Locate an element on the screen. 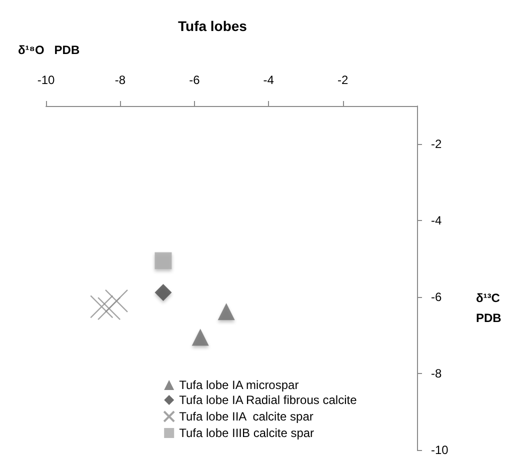 This screenshot has width=519, height=473. x-axis-title: δ¹⁸O PDB is located at coordinates (49, 50).